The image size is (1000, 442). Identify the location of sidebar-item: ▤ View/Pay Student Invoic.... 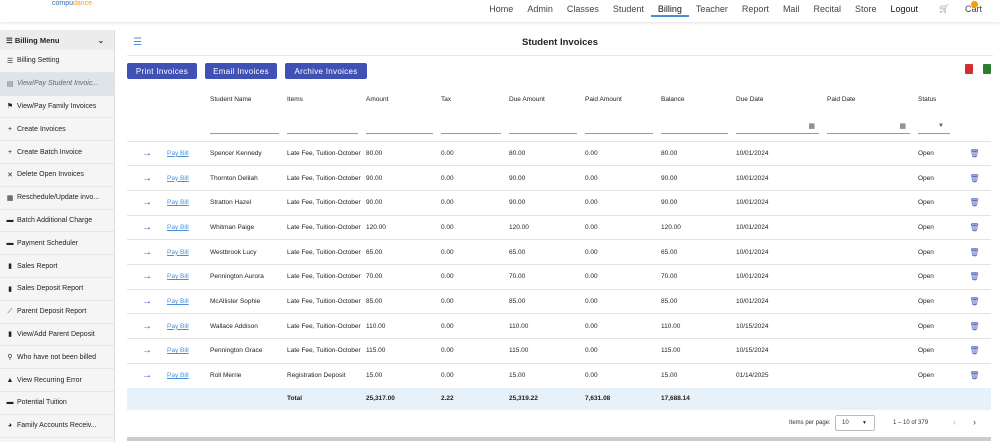
(57, 84).